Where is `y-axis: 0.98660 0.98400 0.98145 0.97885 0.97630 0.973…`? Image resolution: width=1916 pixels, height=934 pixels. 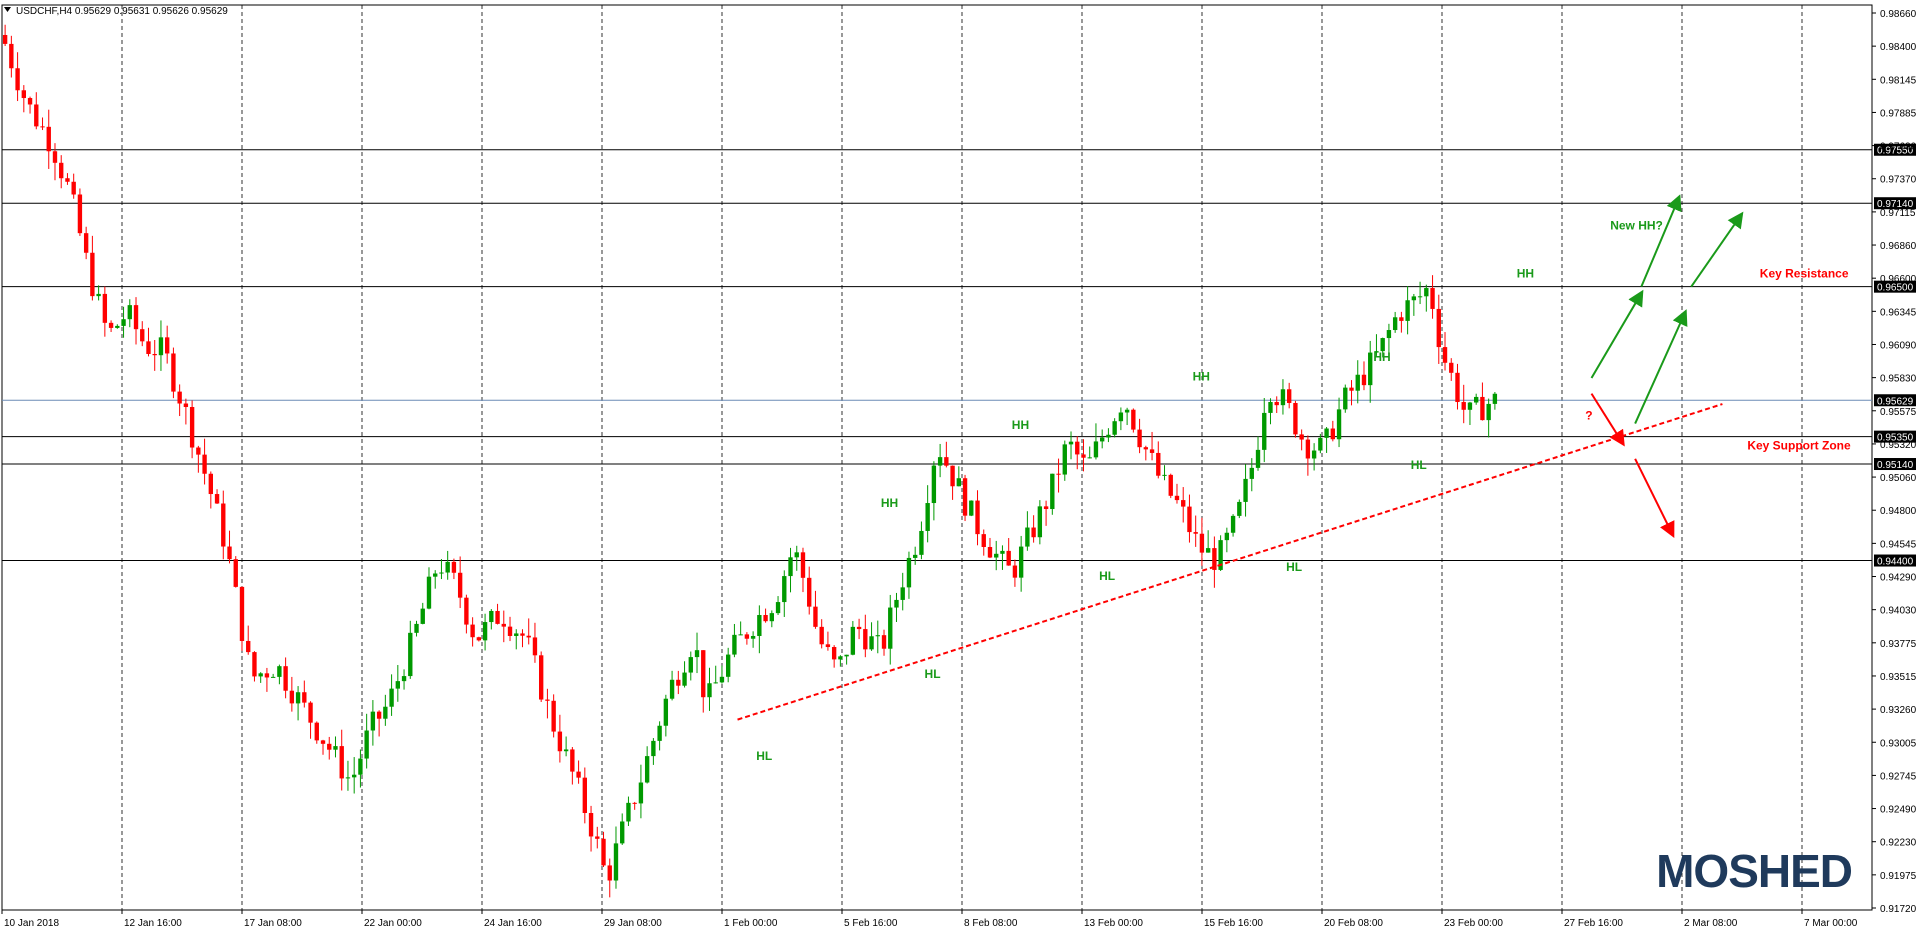 y-axis: 0.98660 0.98400 0.98145 0.97885 0.97630 0.973… is located at coordinates (1894, 462).